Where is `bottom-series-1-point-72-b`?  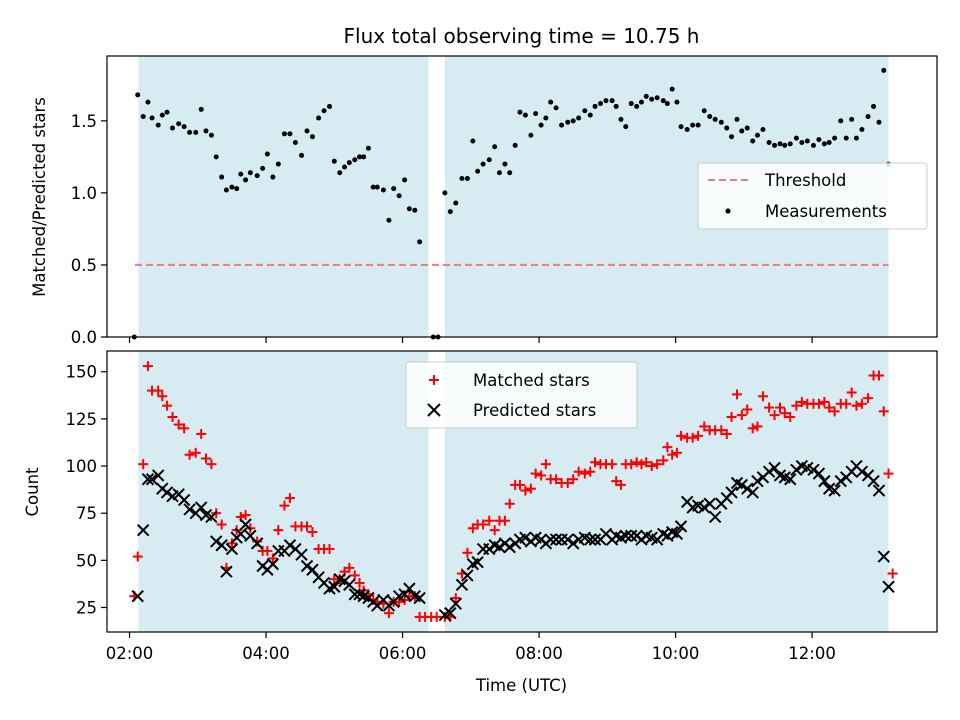
bottom-series-1-point-72-b is located at coordinates (535, 537).